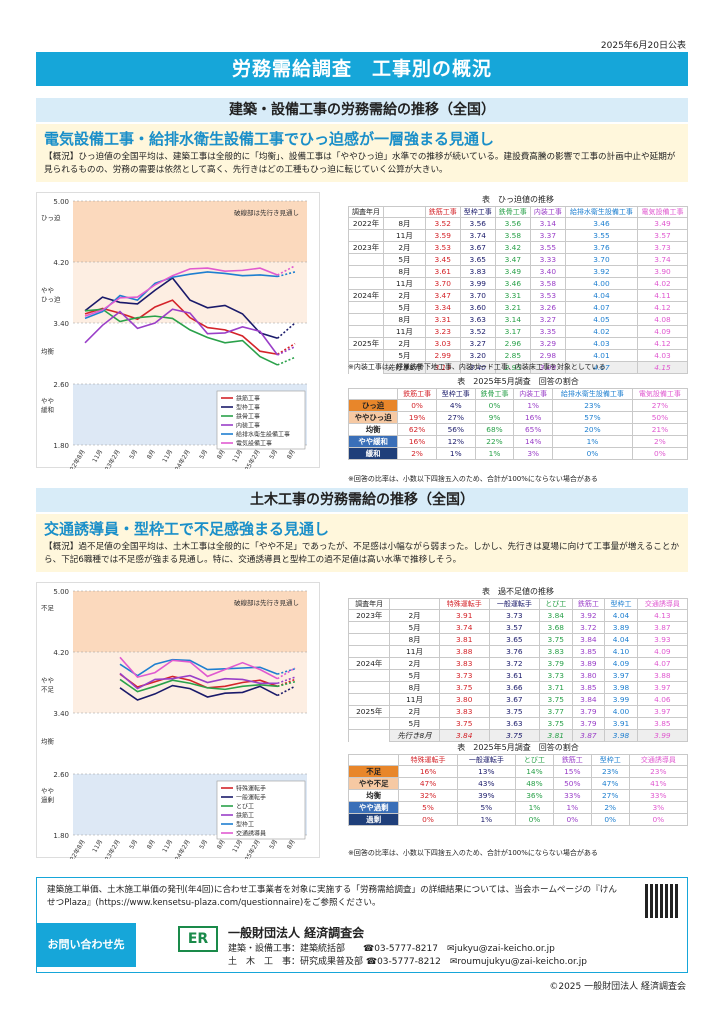 The width and height of the screenshot is (724, 1024). I want to click on value-cell: 4.02, so click(601, 331).